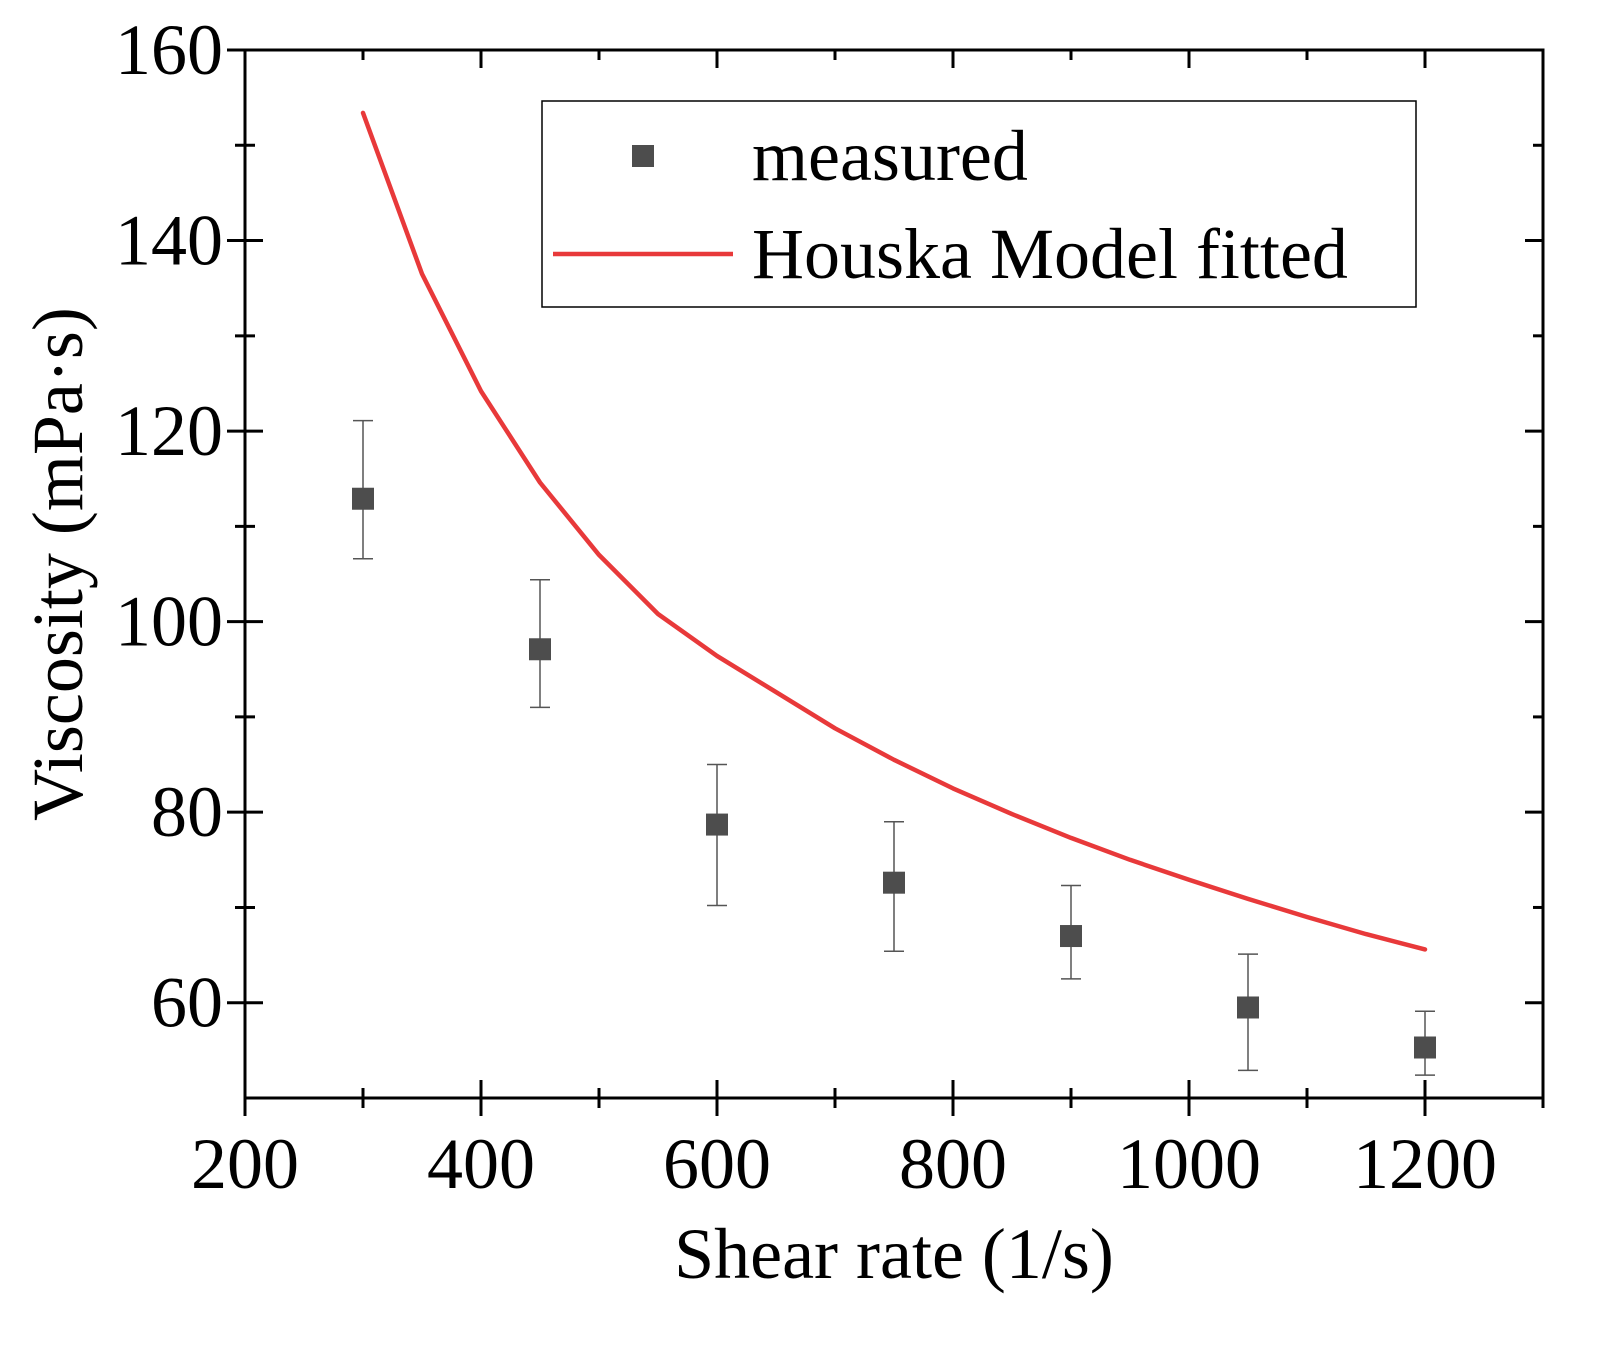 Image resolution: width=1599 pixels, height=1352 pixels. What do you see at coordinates (187, 1003) in the screenshot?
I see `y-tick-label: 60` at bounding box center [187, 1003].